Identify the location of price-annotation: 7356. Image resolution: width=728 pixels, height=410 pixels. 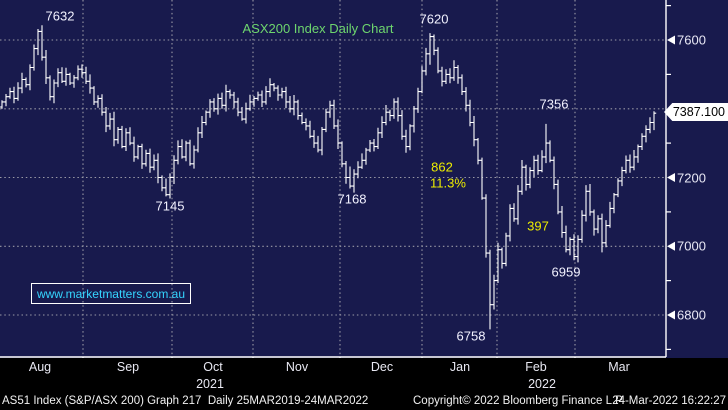
(554, 104).